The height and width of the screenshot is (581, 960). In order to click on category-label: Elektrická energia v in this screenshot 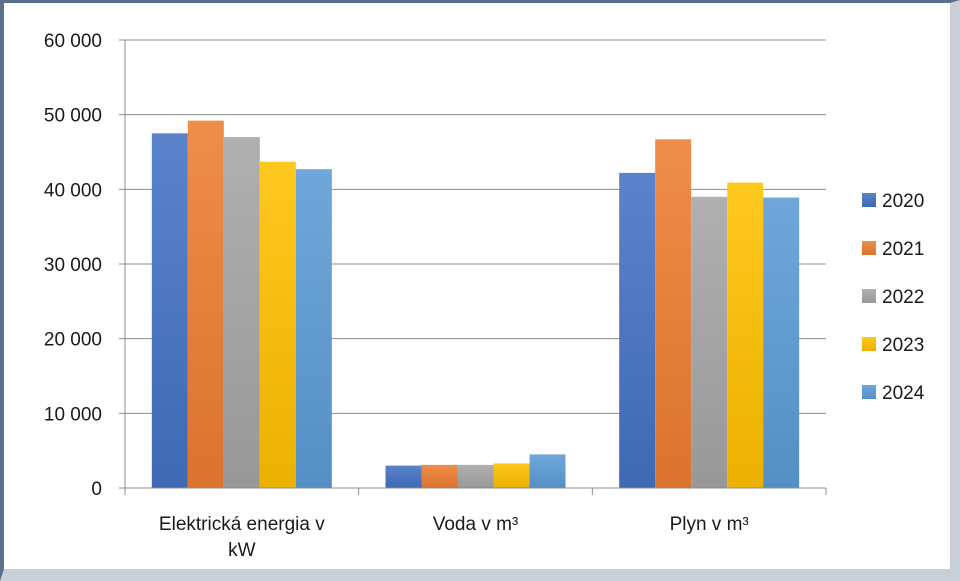, I will do `click(242, 524)`.